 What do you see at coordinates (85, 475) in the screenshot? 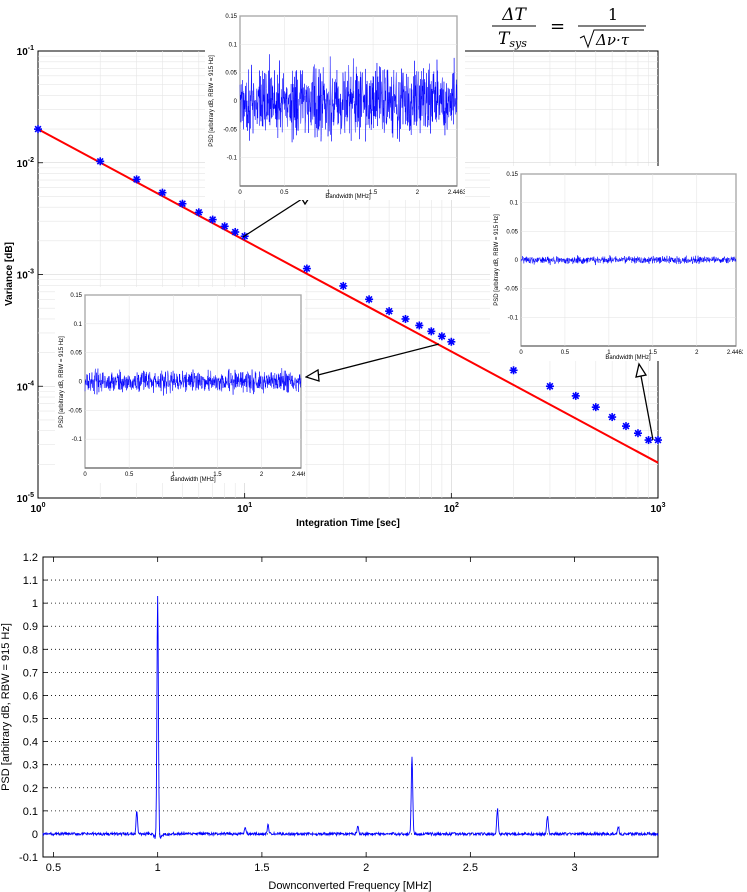
I see `inset-2-x-tick-label: 0` at bounding box center [85, 475].